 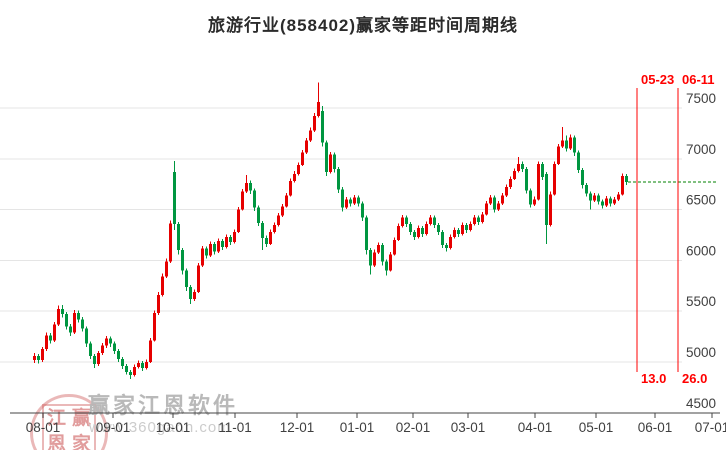 What do you see at coordinates (701, 301) in the screenshot?
I see `y-axis-label: 5500` at bounding box center [701, 301].